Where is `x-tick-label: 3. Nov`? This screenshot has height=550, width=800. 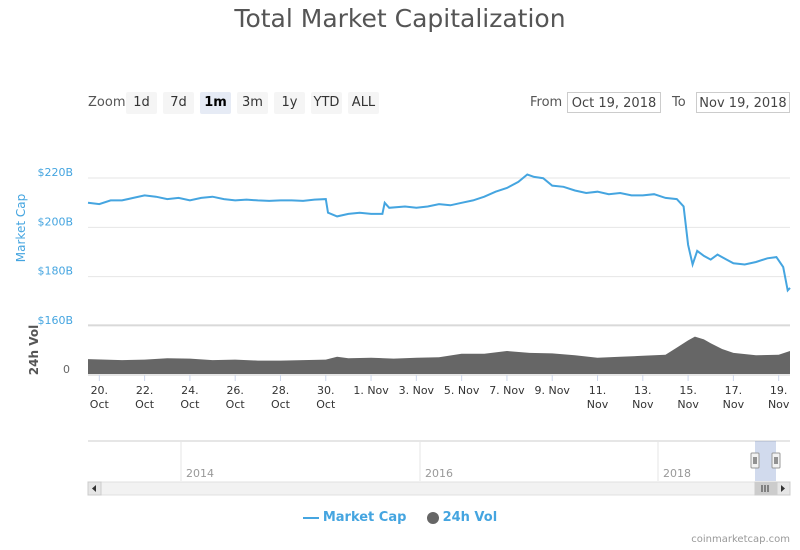
x-tick-label: 3. Nov is located at coordinates (417, 390).